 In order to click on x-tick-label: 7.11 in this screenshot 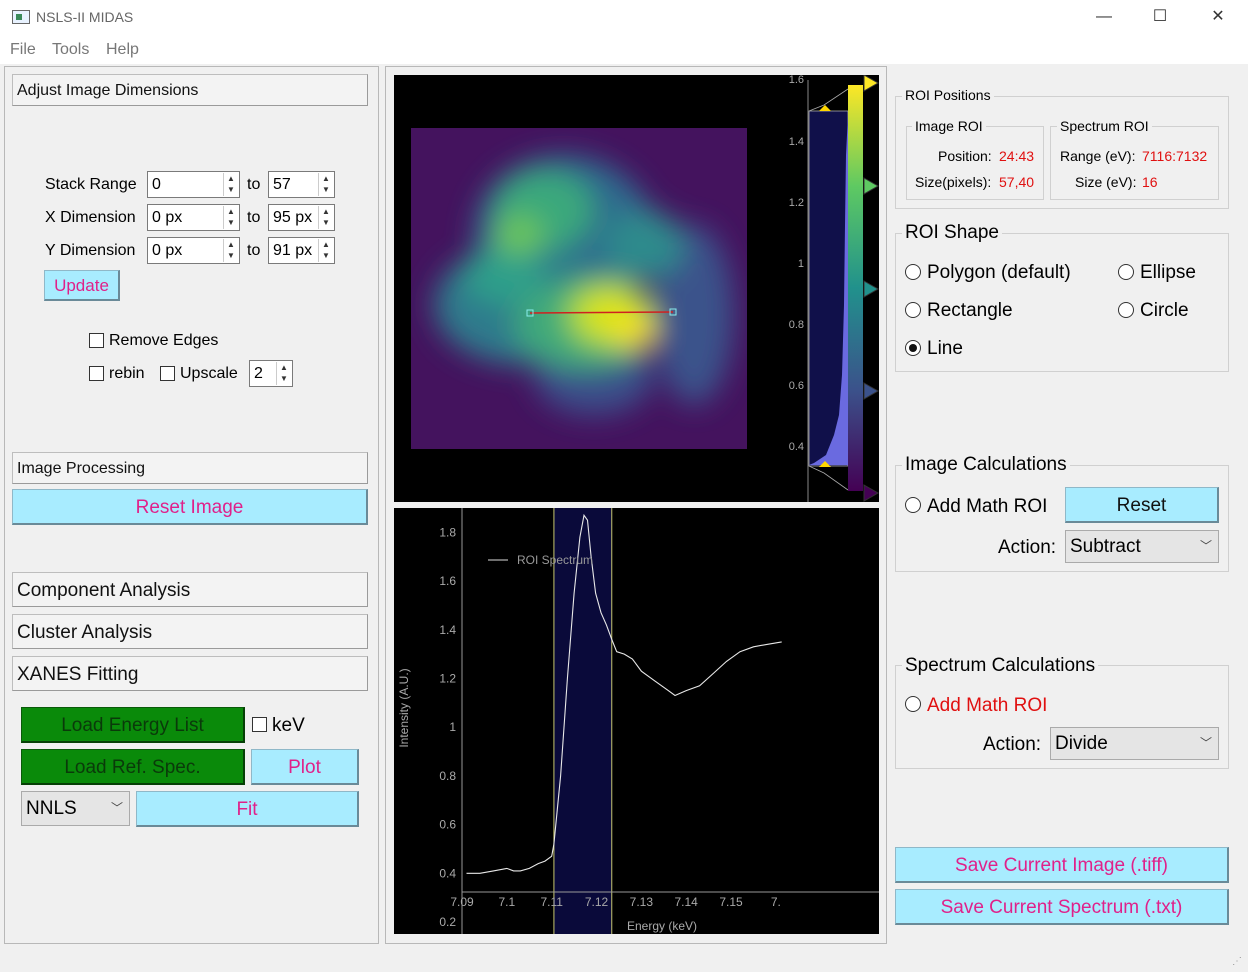, I will do `click(551, 902)`.